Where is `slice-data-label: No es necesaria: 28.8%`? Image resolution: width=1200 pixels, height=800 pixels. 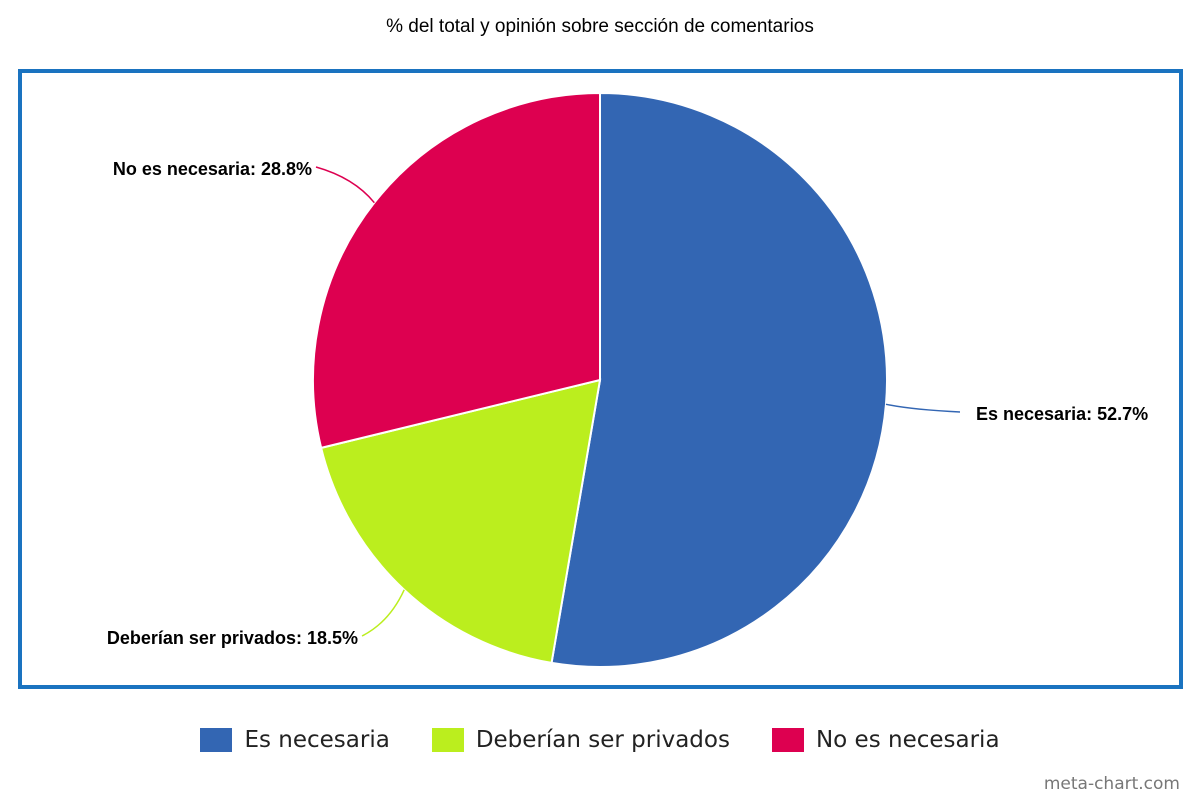
slice-data-label: No es necesaria: 28.8% is located at coordinates (212, 169).